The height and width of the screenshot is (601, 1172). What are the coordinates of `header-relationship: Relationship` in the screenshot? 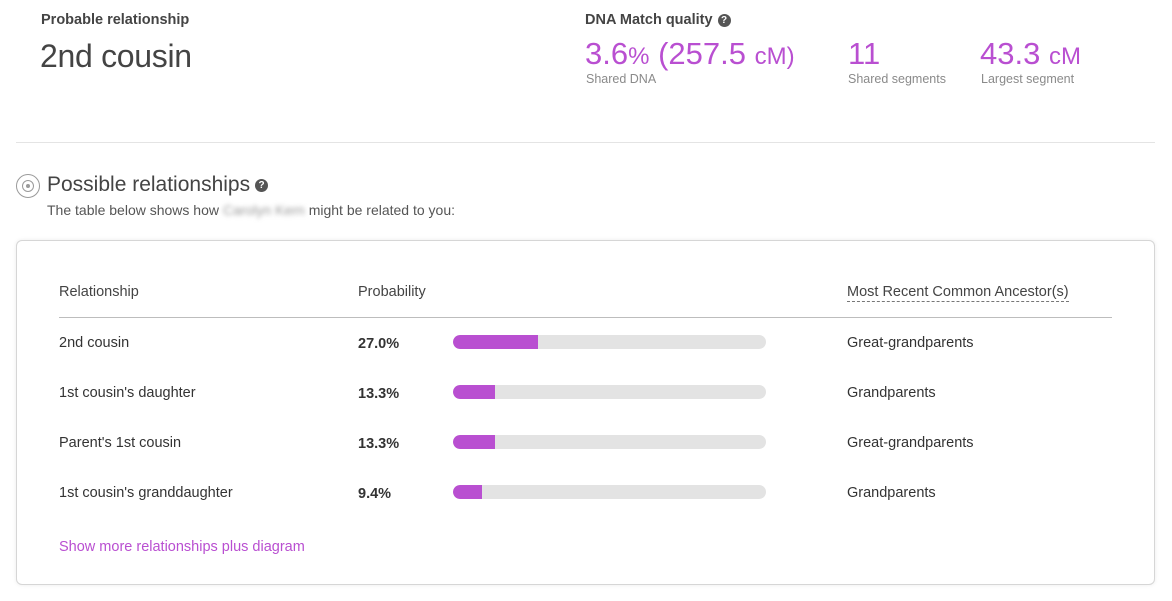 It's located at (99, 292).